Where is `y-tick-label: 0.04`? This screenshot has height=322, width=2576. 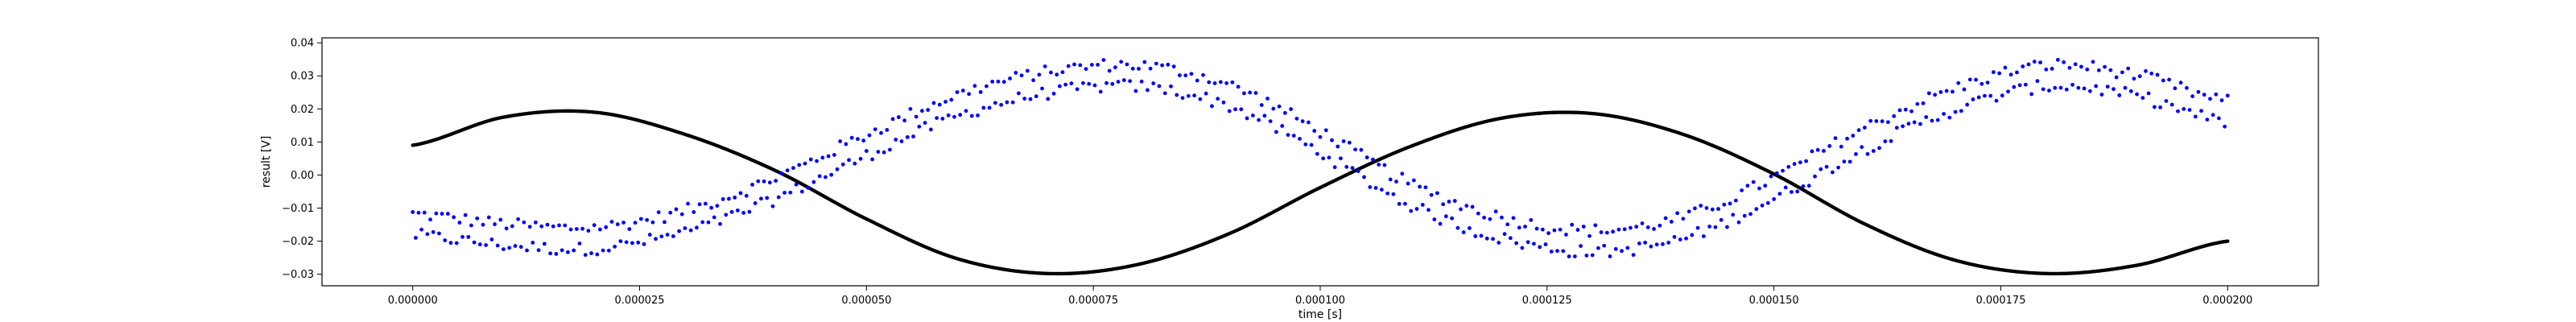 y-tick-label: 0.04 is located at coordinates (302, 44).